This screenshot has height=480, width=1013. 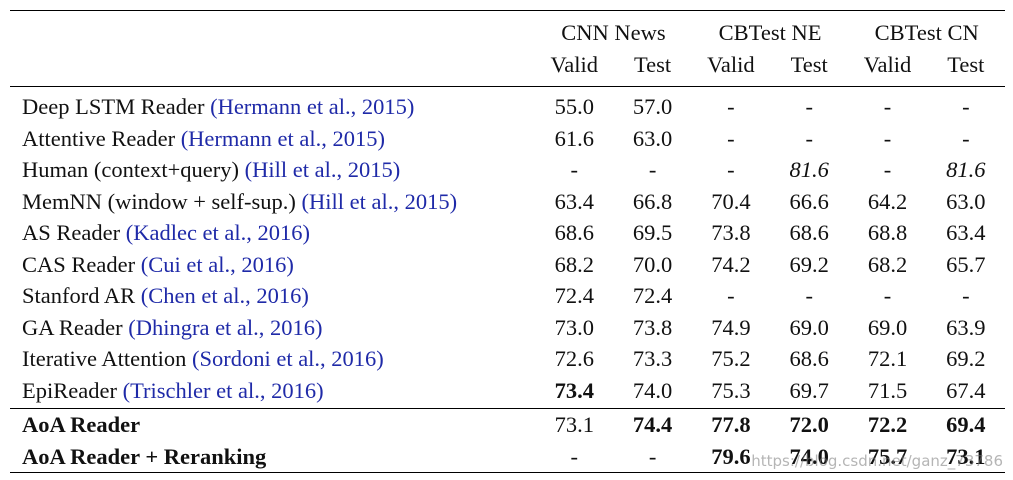 I want to click on value-cell: 61.6, so click(x=574, y=138).